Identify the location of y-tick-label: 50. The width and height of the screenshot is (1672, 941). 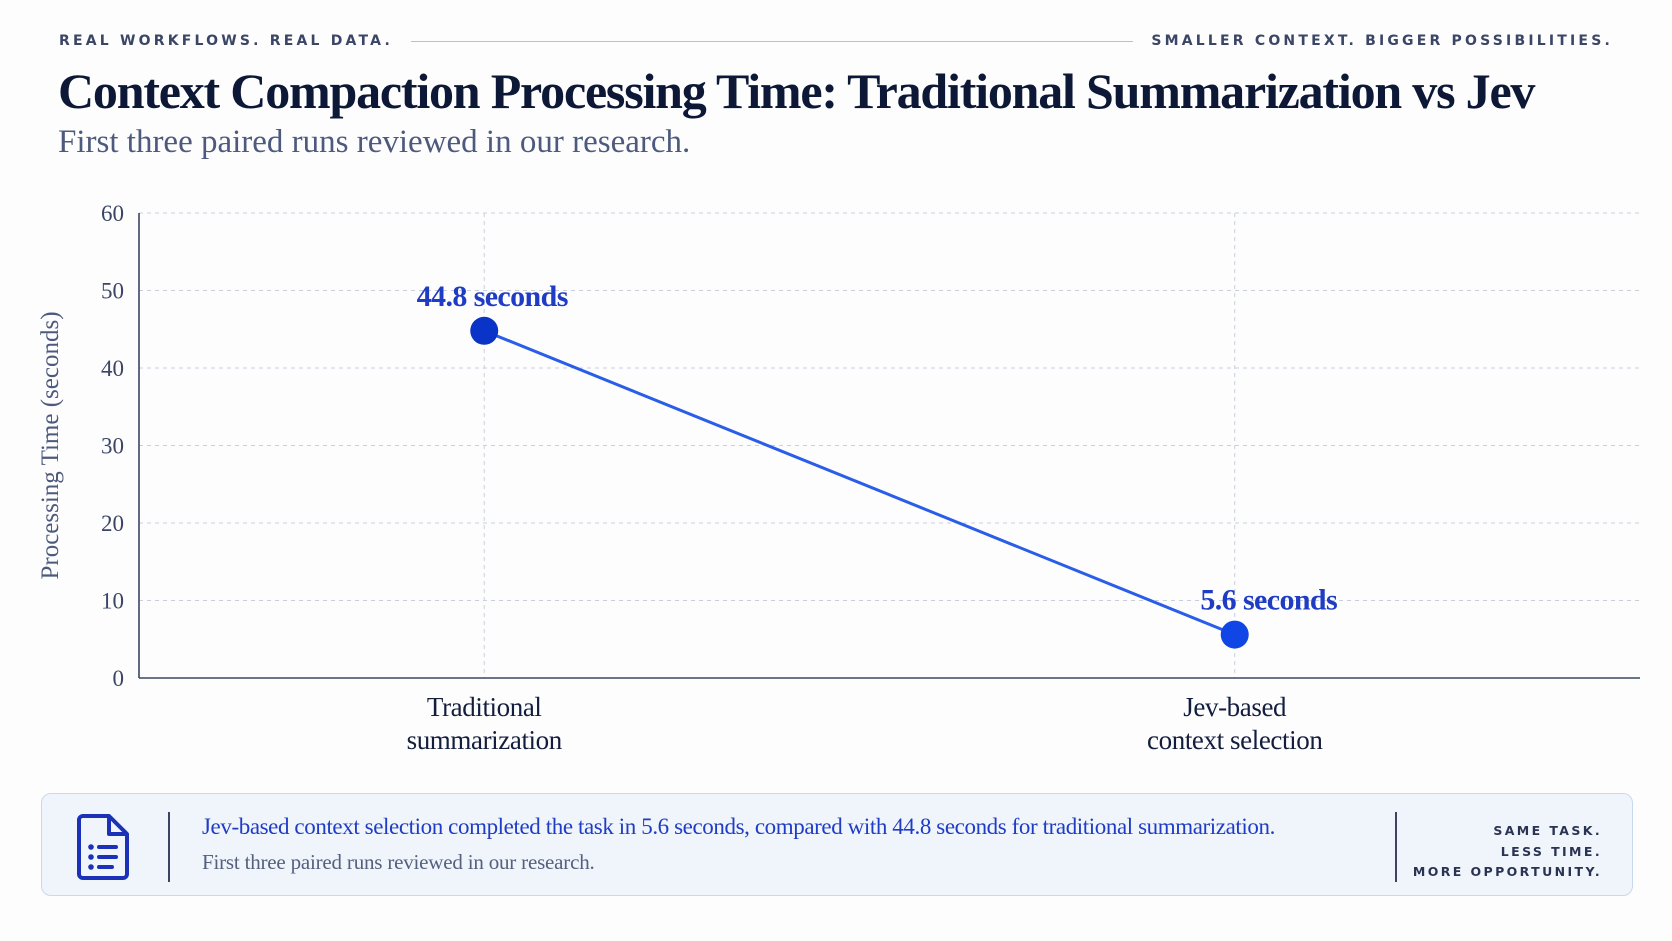
(112, 291).